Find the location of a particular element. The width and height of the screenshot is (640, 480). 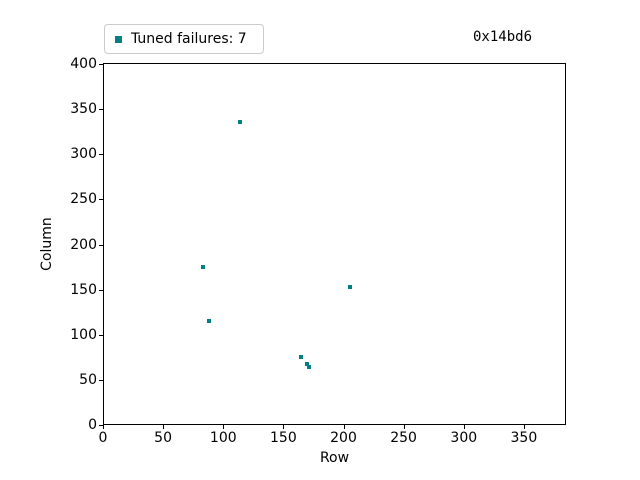

x-tick-label: 200 is located at coordinates (343, 438).